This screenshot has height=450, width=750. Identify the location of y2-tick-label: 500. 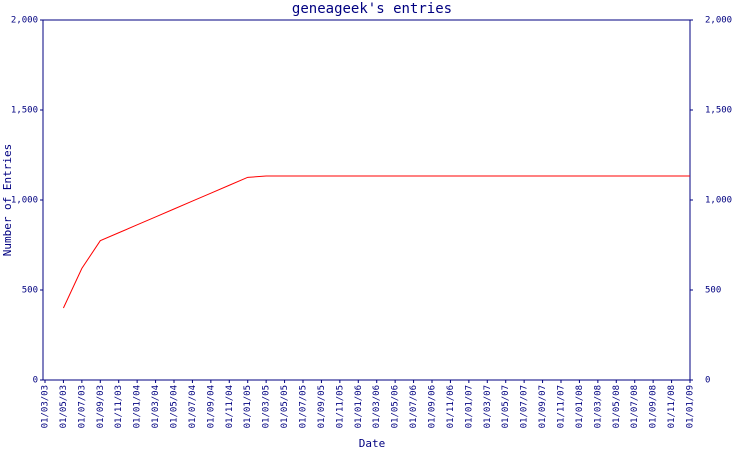
(713, 291).